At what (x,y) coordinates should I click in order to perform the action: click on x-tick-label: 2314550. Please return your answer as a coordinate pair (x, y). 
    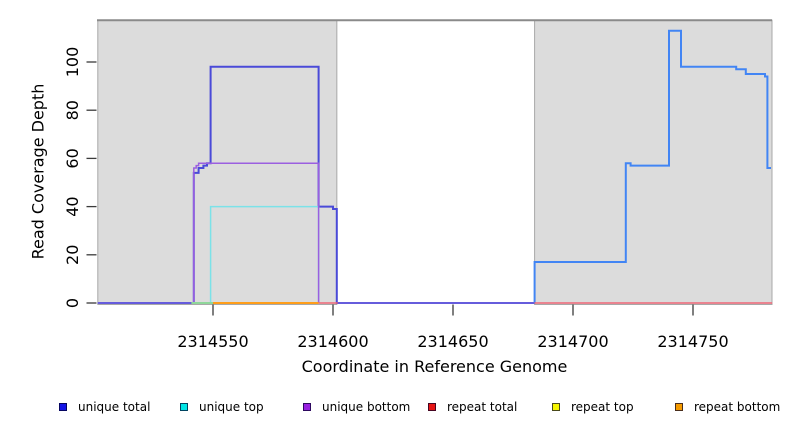
    Looking at the image, I should click on (212, 341).